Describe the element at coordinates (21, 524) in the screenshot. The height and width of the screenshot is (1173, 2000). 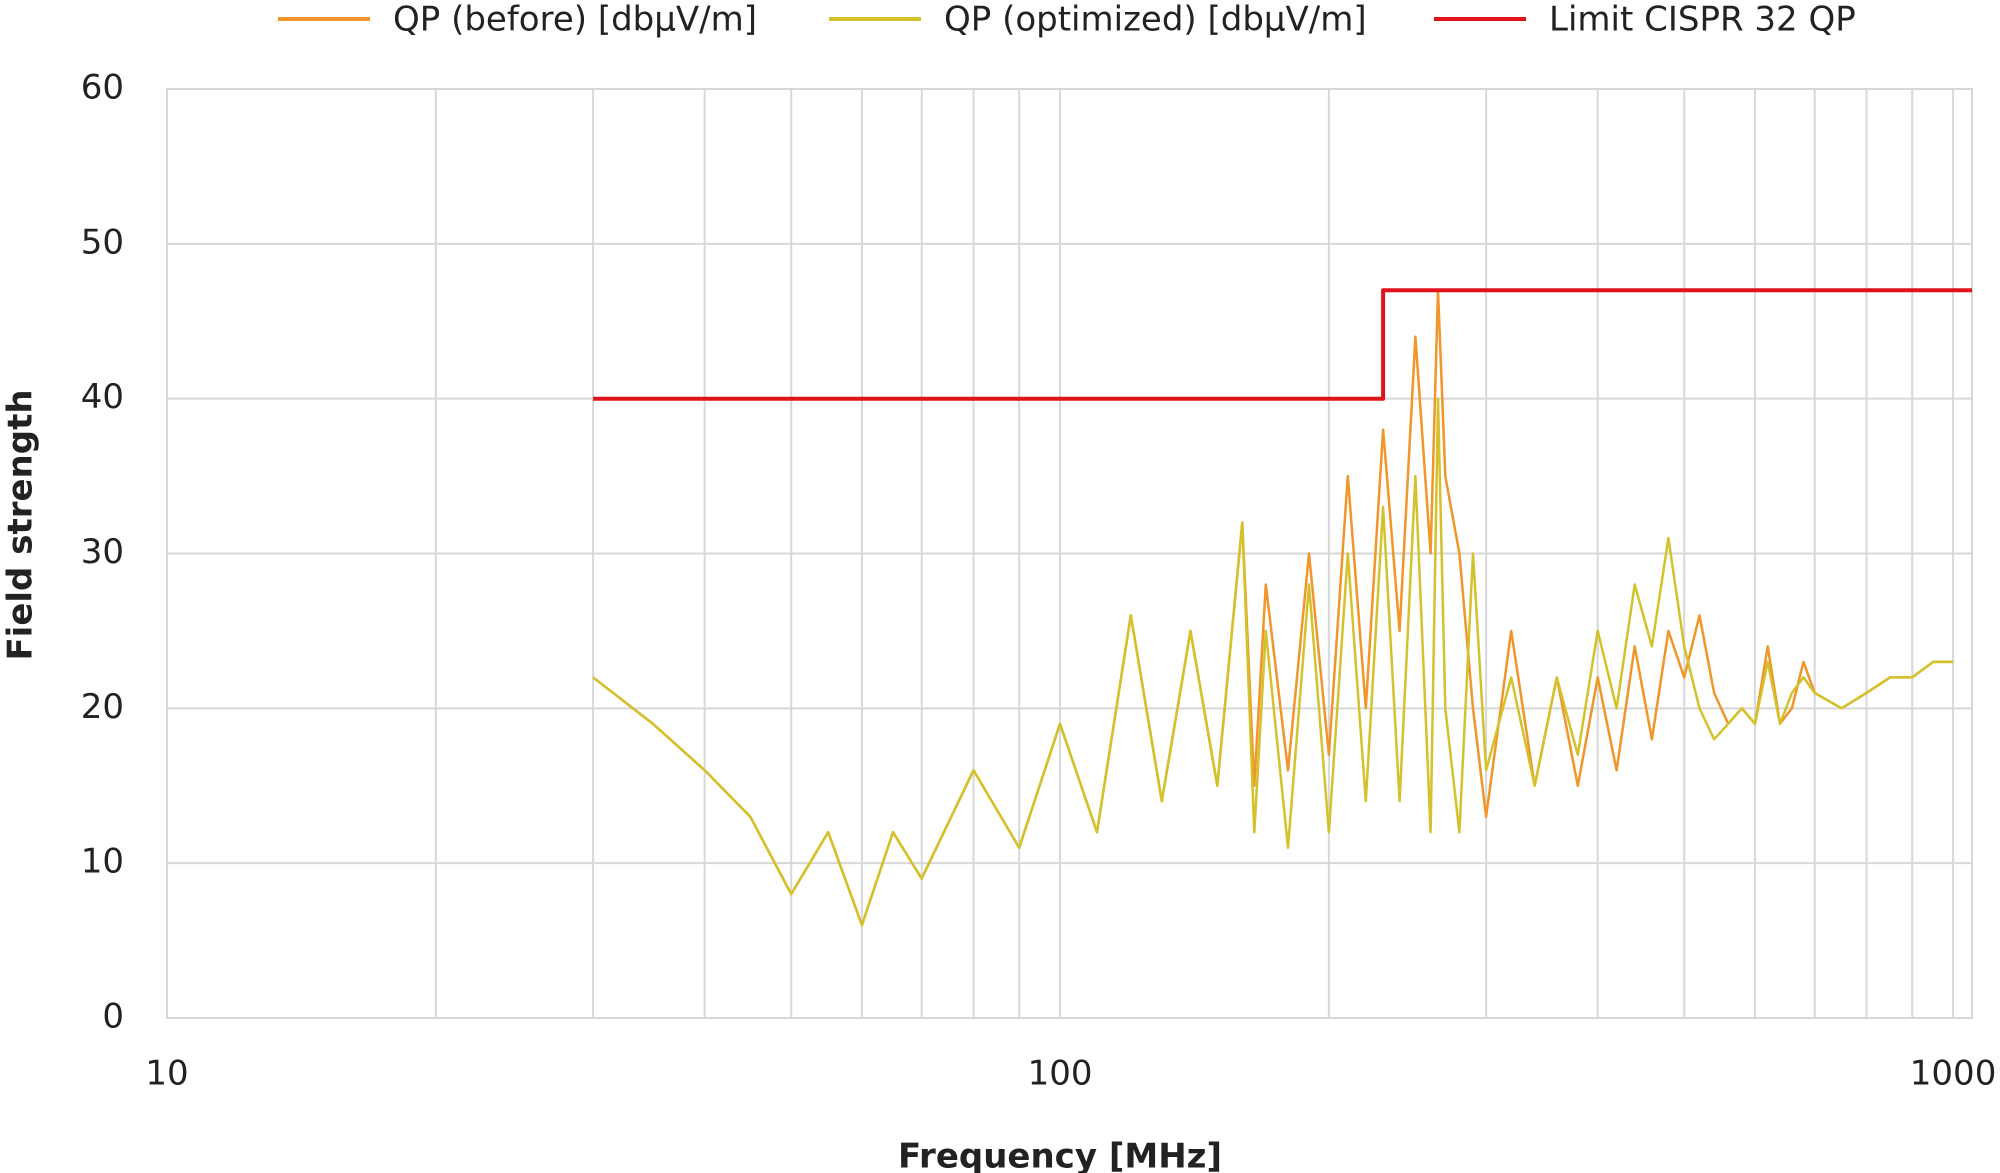
I see `y-axis-title: Field strength` at that location.